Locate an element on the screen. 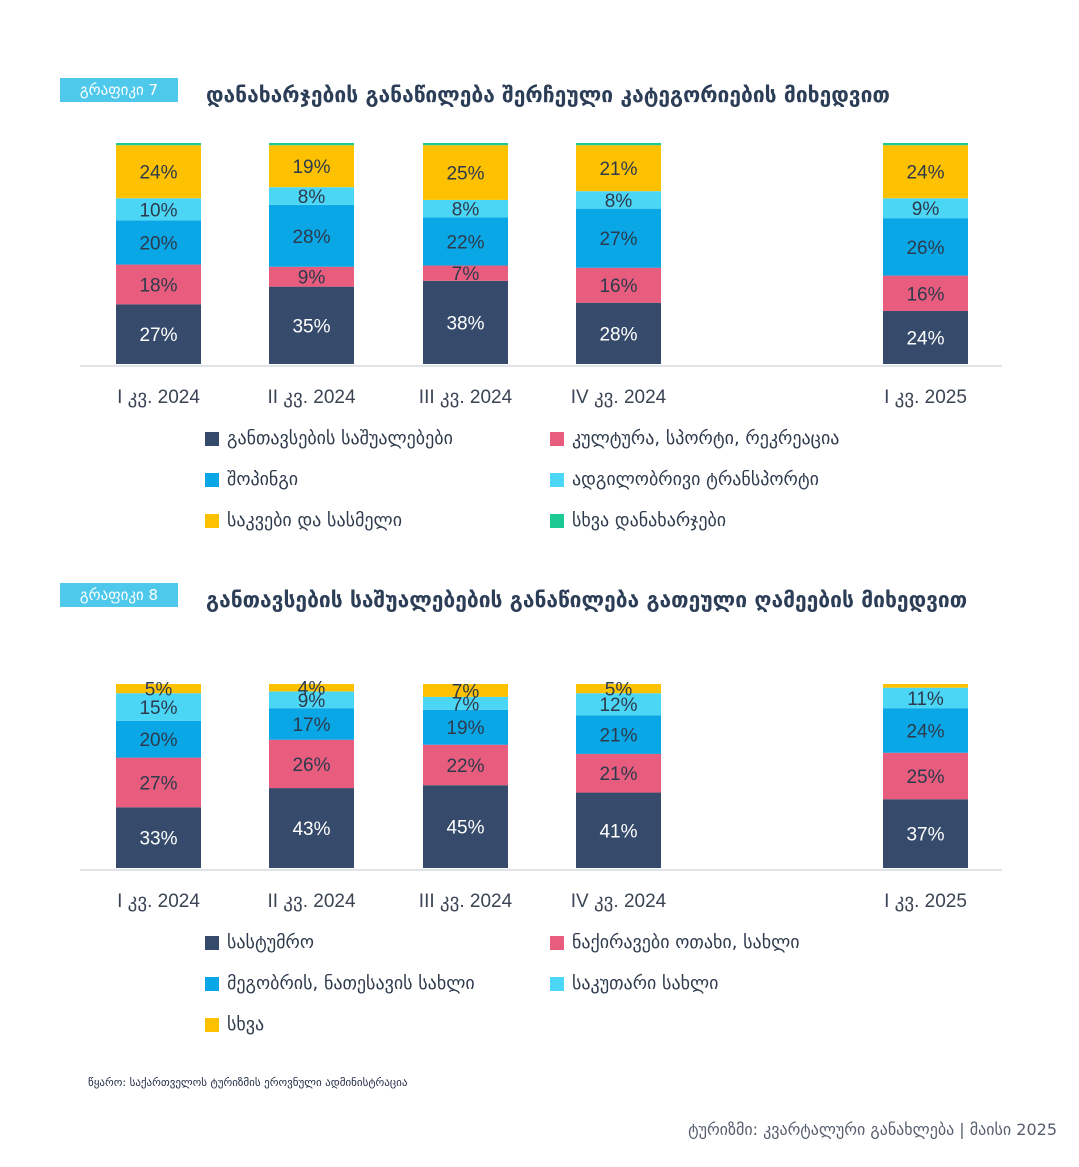  data-label: 43% is located at coordinates (311, 829).